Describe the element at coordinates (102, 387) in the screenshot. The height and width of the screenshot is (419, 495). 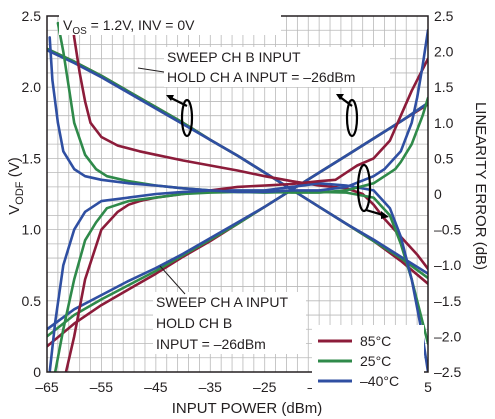
I see `x-tick-label: –55` at that location.